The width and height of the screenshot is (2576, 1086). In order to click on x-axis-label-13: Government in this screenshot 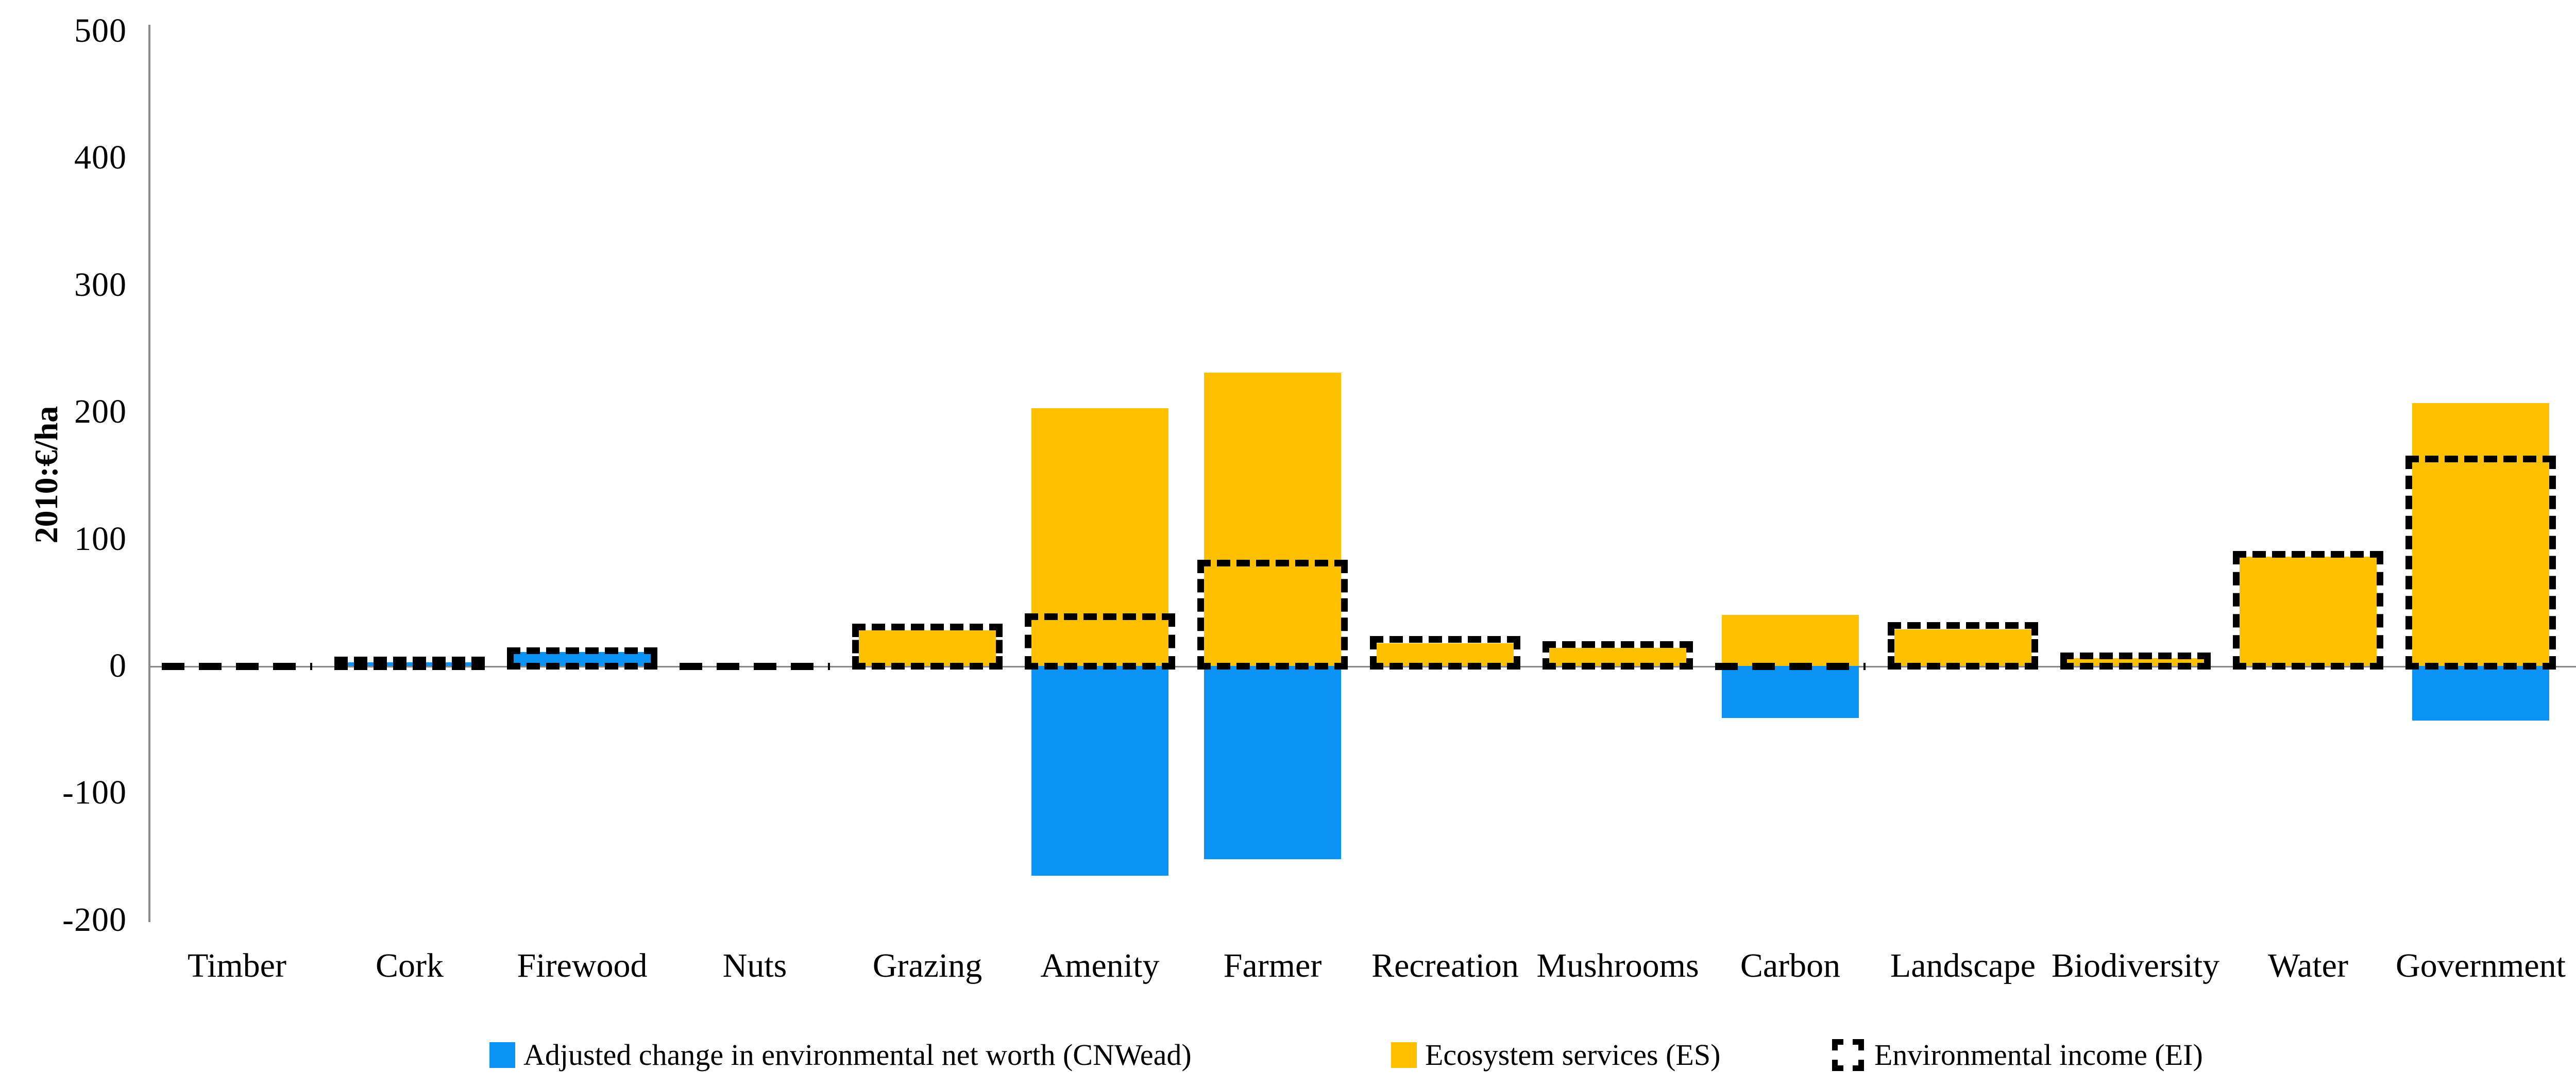, I will do `click(2481, 966)`.